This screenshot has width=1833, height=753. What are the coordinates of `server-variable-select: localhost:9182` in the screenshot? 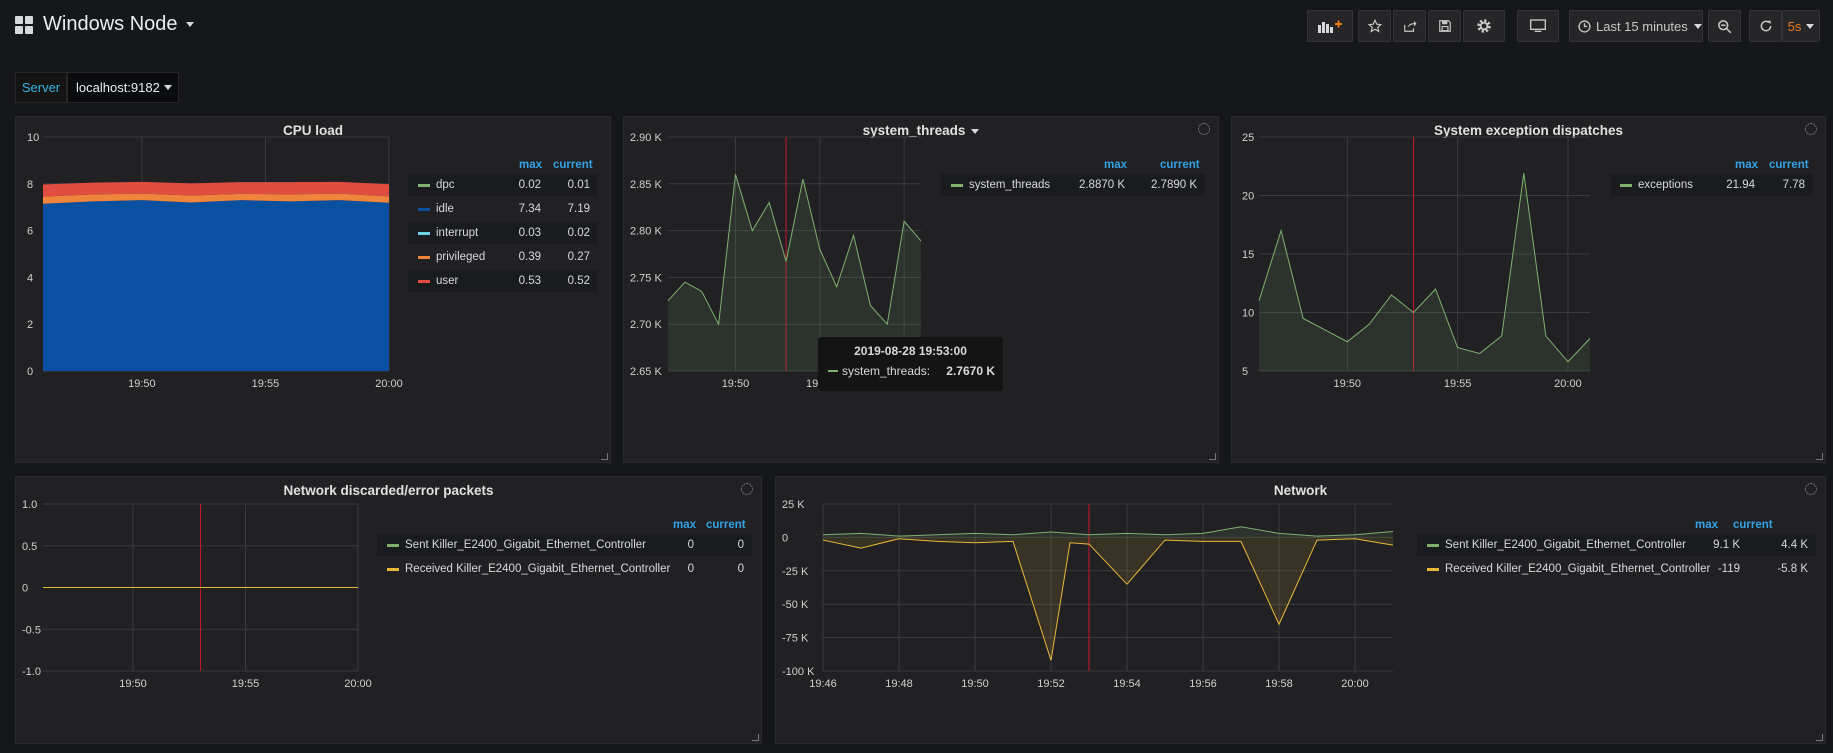 It's located at (123, 87).